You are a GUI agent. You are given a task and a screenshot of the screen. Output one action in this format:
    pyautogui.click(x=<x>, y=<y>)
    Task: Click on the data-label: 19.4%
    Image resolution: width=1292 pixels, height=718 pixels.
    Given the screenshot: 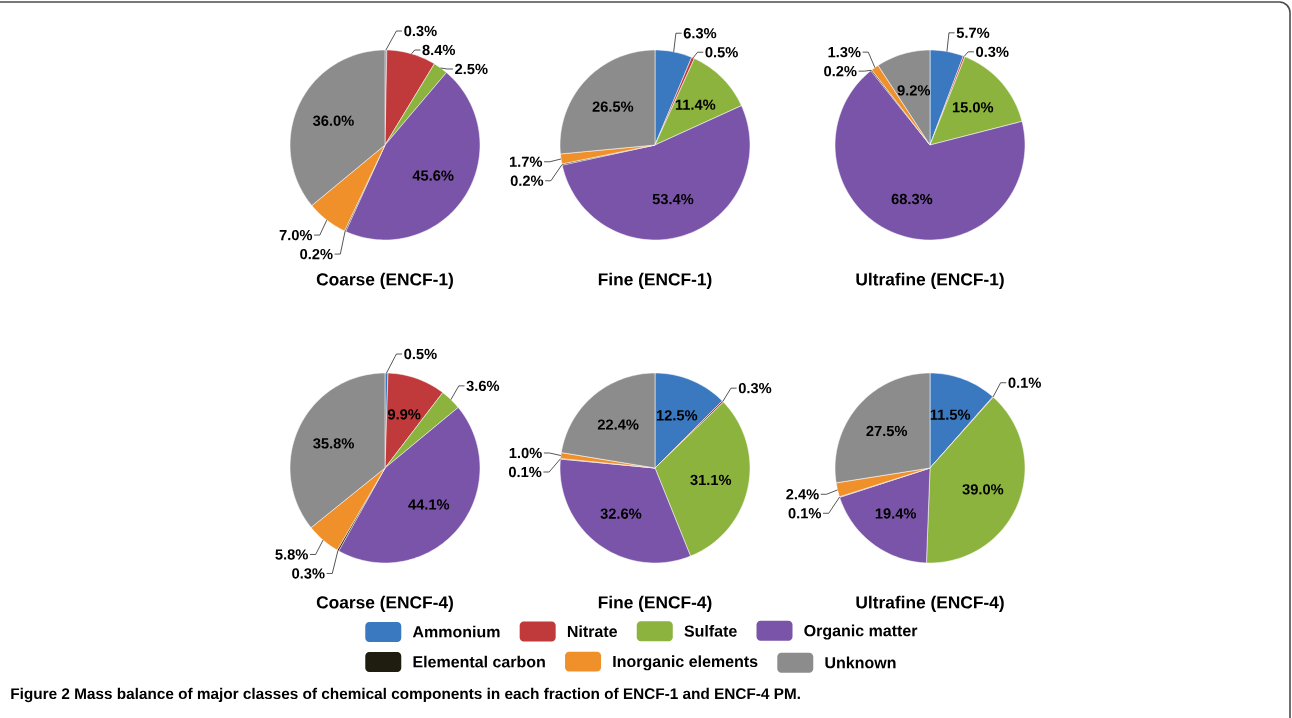 What is the action you would take?
    pyautogui.click(x=896, y=513)
    